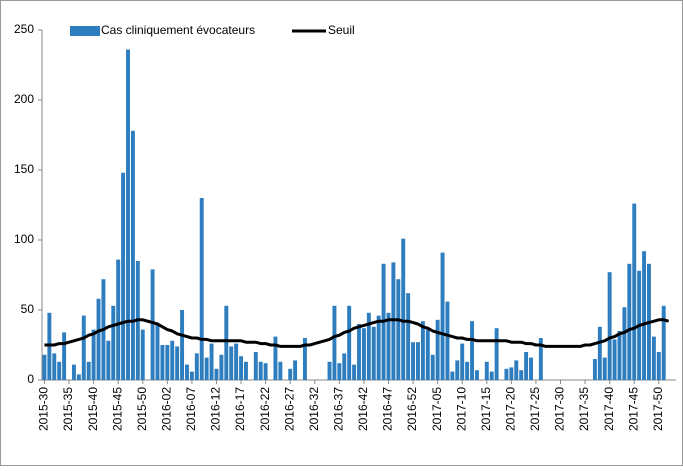 This screenshot has width=683, height=471. What do you see at coordinates (191, 409) in the screenshot?
I see `x-tick-label: 2016-07` at bounding box center [191, 409].